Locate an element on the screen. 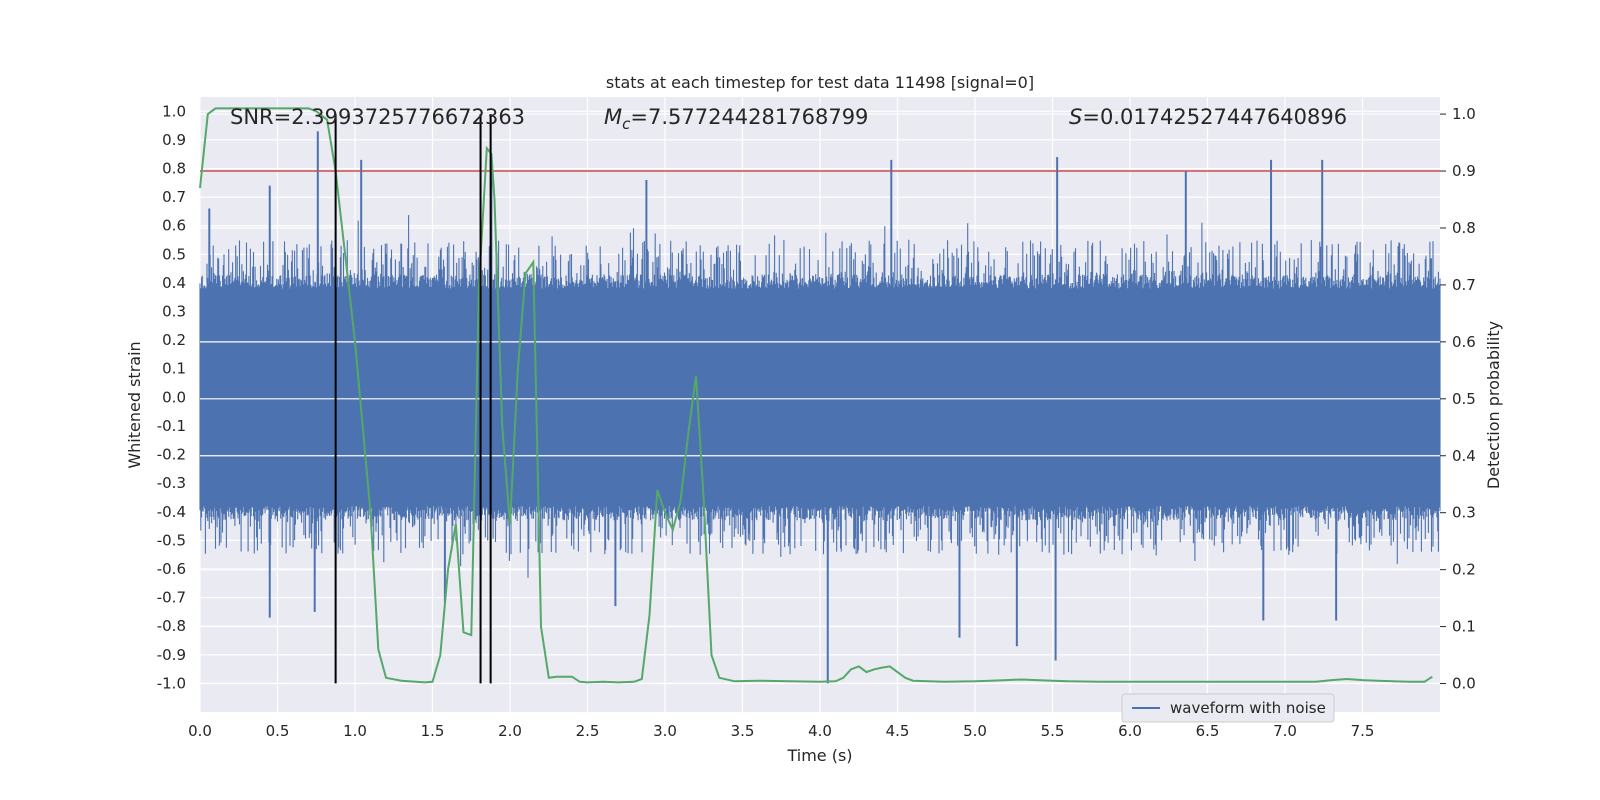  y-tick-label: 0.6 is located at coordinates (174, 226).